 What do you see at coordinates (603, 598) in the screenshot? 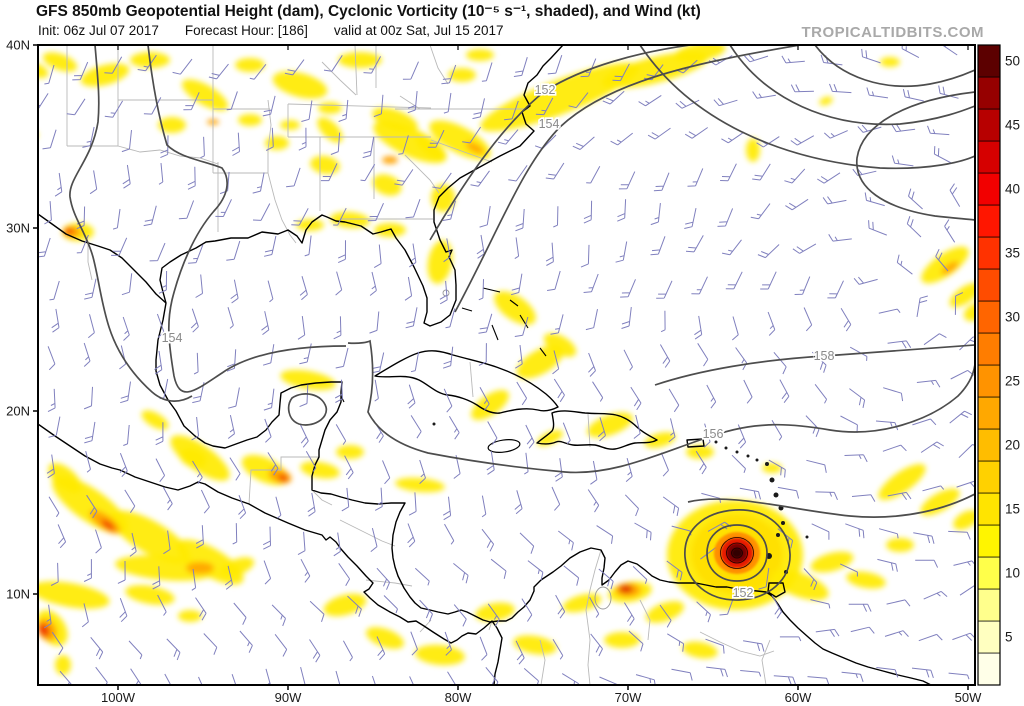
I see `lake-maracaibo` at bounding box center [603, 598].